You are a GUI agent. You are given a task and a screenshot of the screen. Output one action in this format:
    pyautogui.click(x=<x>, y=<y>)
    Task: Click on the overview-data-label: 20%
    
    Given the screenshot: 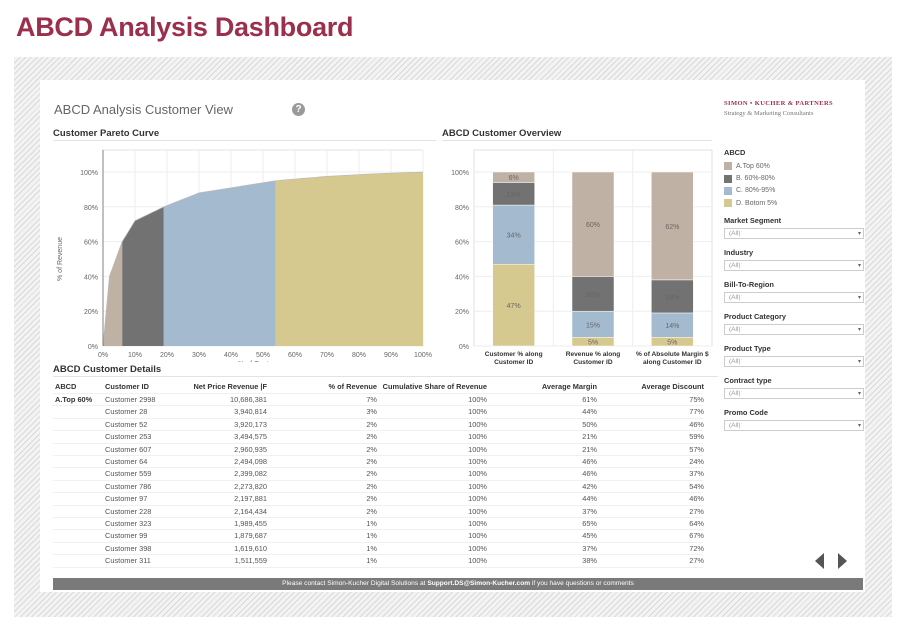 What is the action you would take?
    pyautogui.click(x=593, y=295)
    